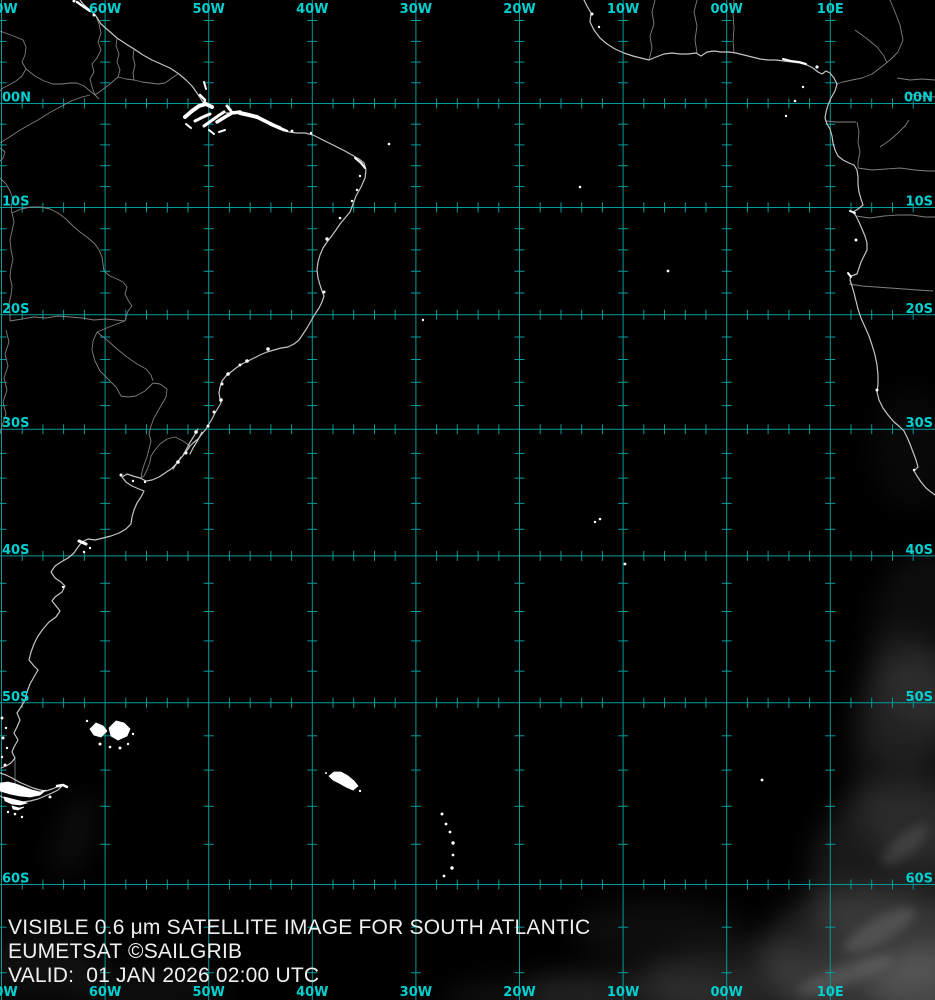  Describe the element at coordinates (105, 9) in the screenshot. I see `longitude-label-top: 60W` at that location.